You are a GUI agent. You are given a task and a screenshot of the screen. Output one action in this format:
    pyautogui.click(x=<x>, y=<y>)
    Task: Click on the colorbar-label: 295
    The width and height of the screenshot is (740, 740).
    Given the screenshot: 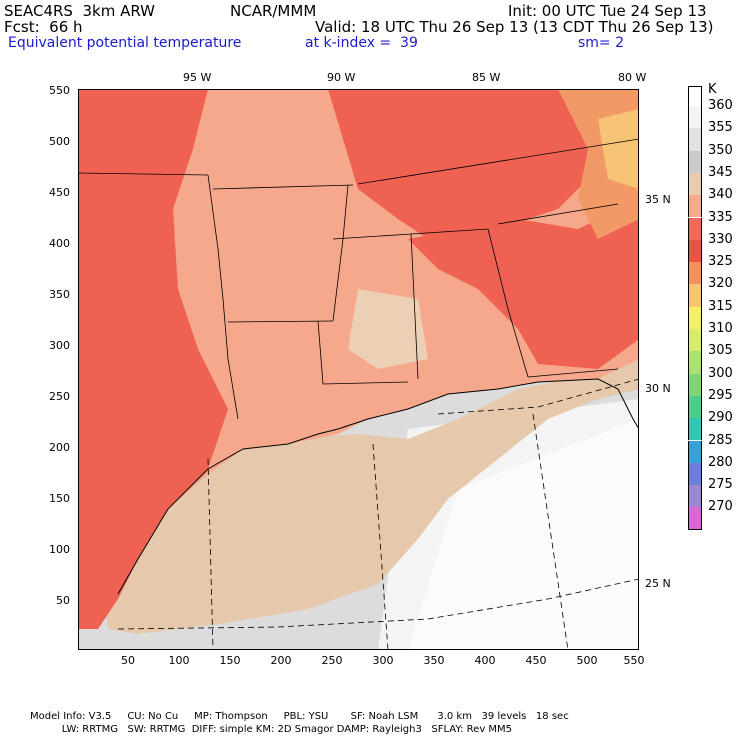 What is the action you would take?
    pyautogui.click(x=720, y=395)
    